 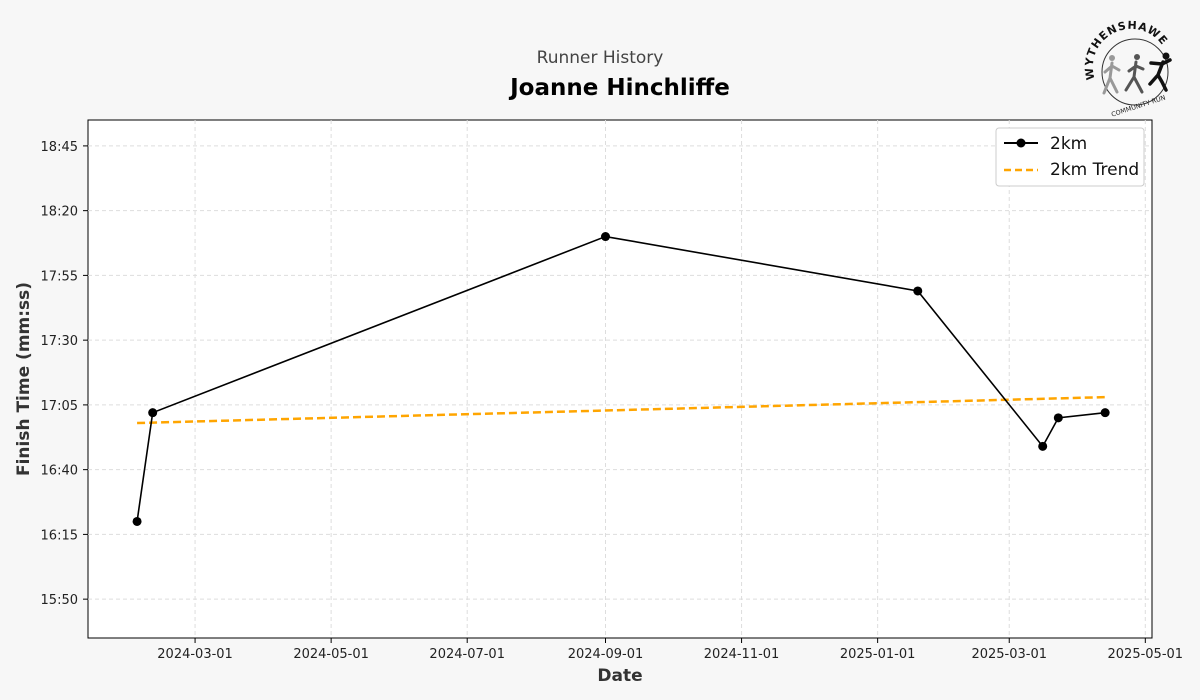 What do you see at coordinates (878, 654) in the screenshot?
I see `x-tick-label: 2025-01-01` at bounding box center [878, 654].